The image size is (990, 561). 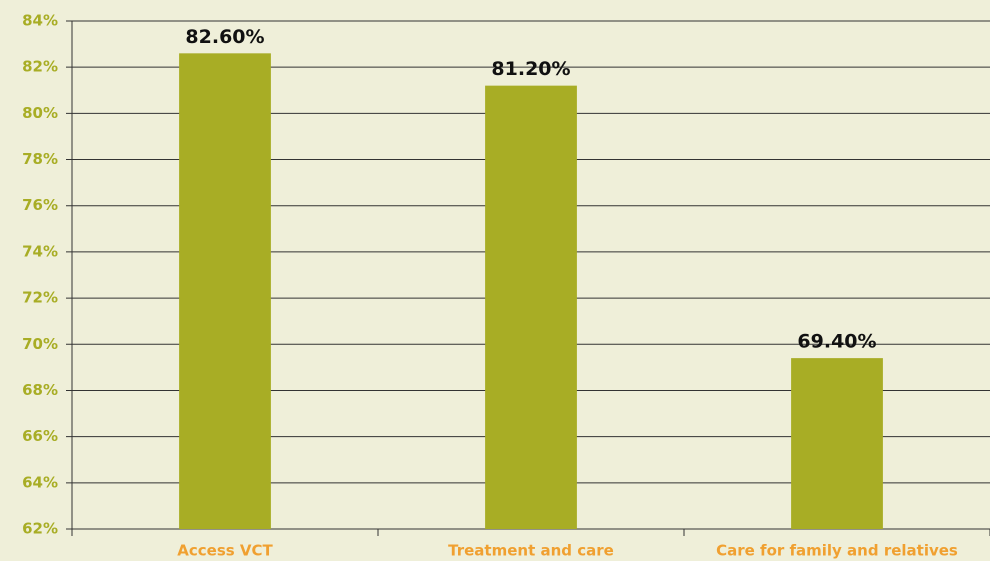 What do you see at coordinates (40, 251) in the screenshot?
I see `y-tick-label: 74%` at bounding box center [40, 251].